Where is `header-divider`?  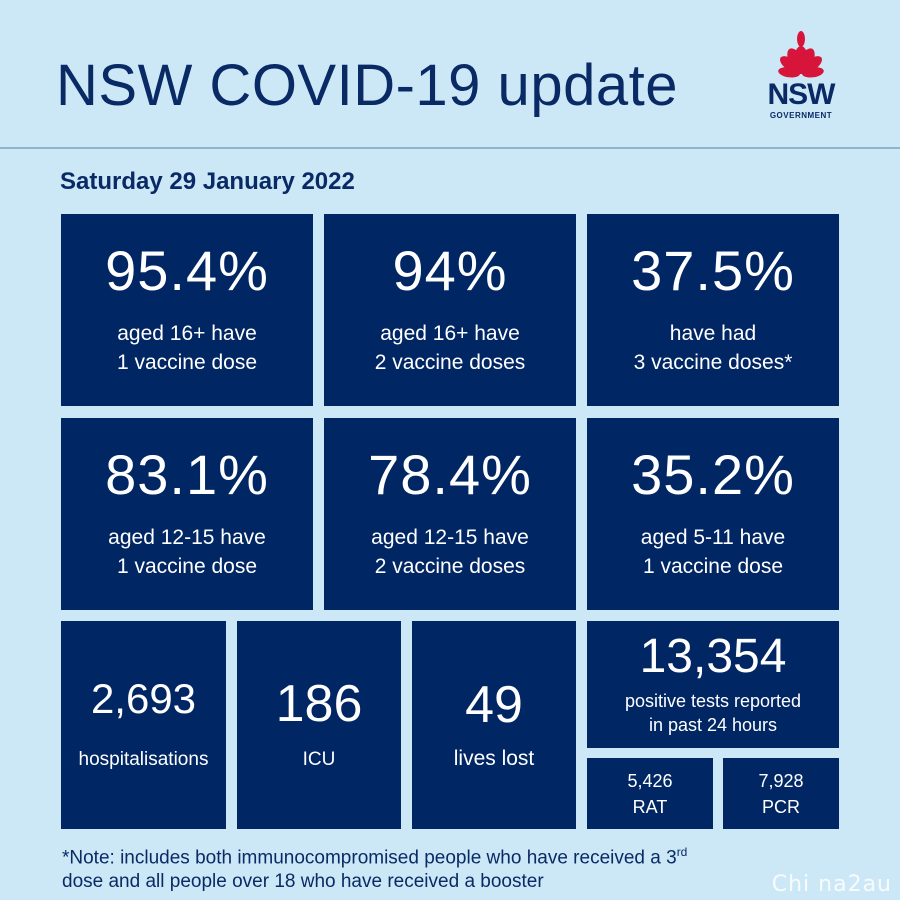 header-divider is located at coordinates (450, 148).